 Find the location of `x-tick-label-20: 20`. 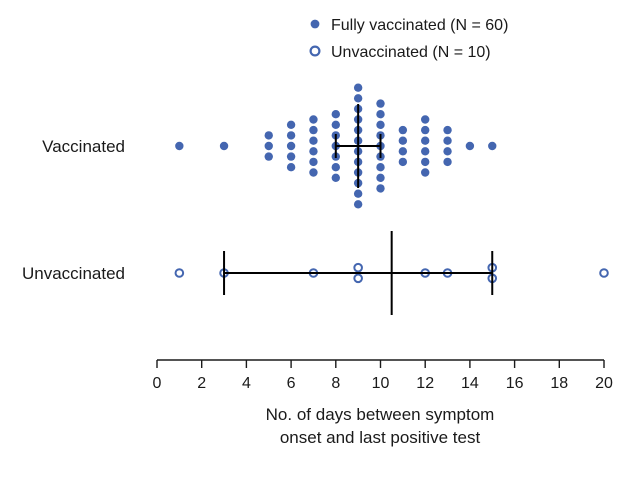

x-tick-label-20: 20 is located at coordinates (604, 383).